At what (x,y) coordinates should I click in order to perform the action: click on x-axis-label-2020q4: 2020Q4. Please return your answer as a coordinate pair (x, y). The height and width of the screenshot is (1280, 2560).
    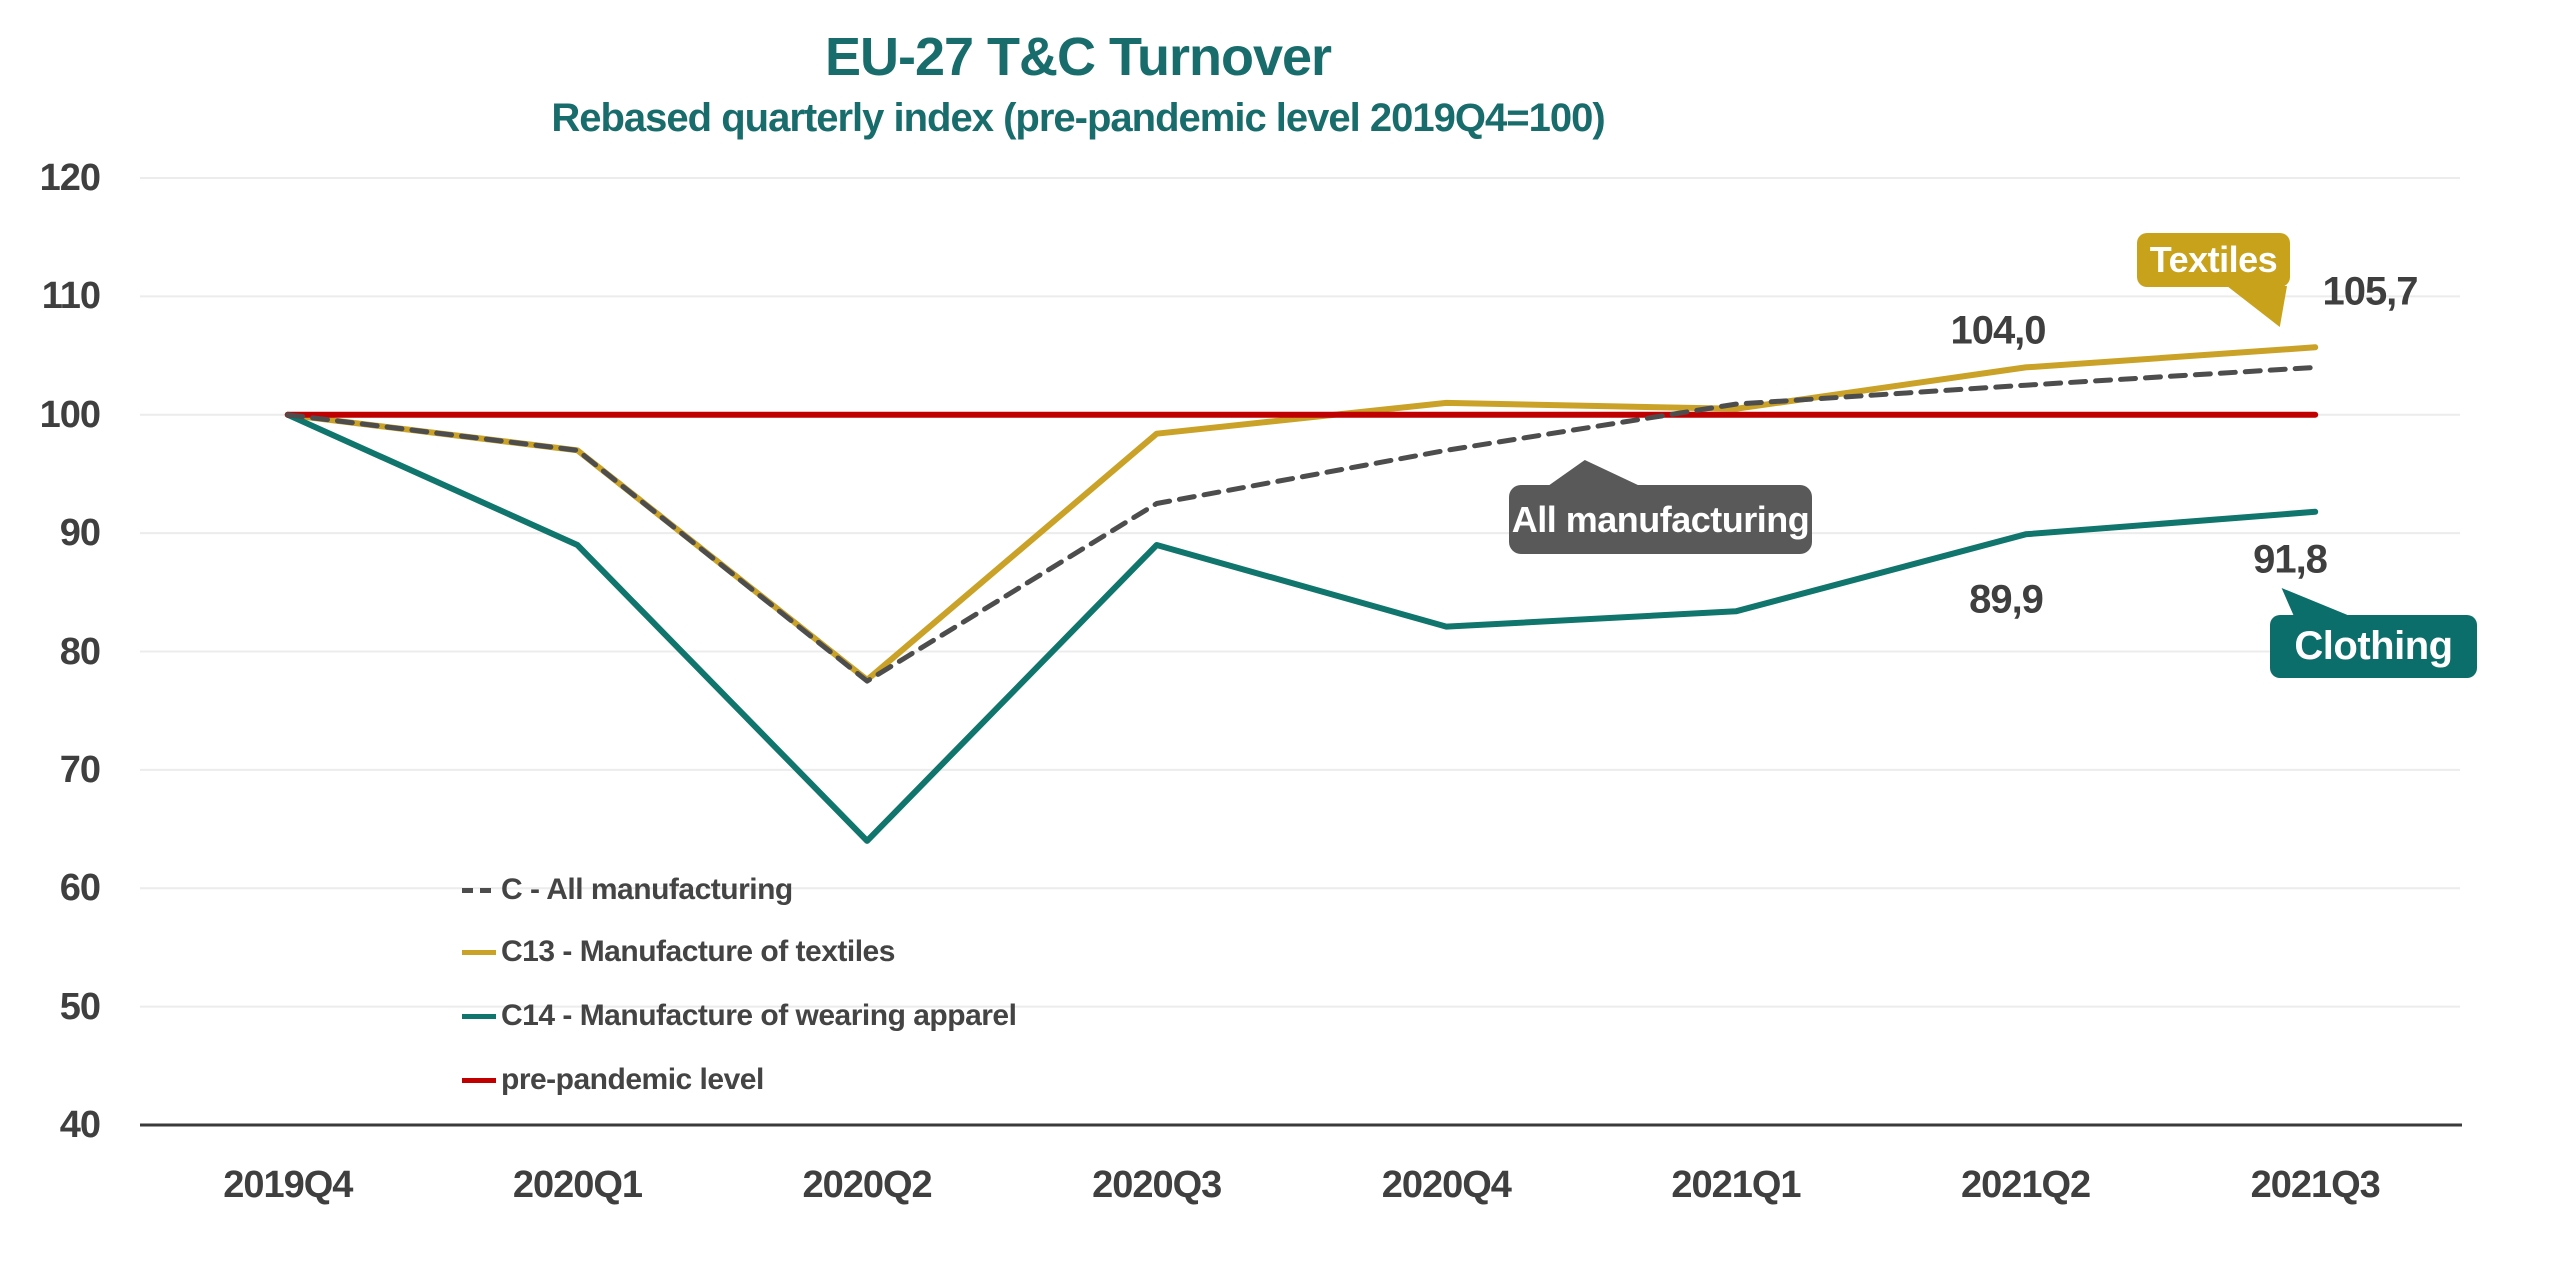
    Looking at the image, I should click on (1446, 1185).